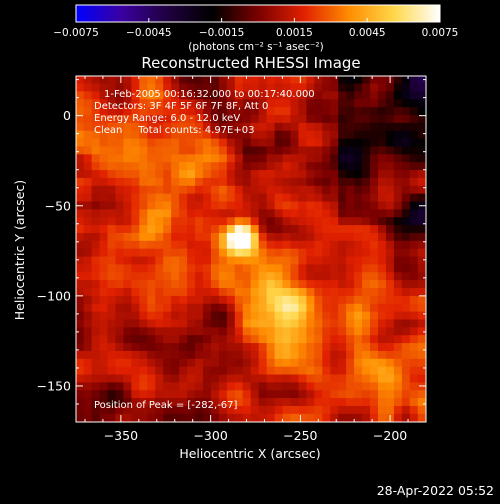 The image size is (500, 504). What do you see at coordinates (121, 435) in the screenshot?
I see `x-tick-label: −350` at bounding box center [121, 435].